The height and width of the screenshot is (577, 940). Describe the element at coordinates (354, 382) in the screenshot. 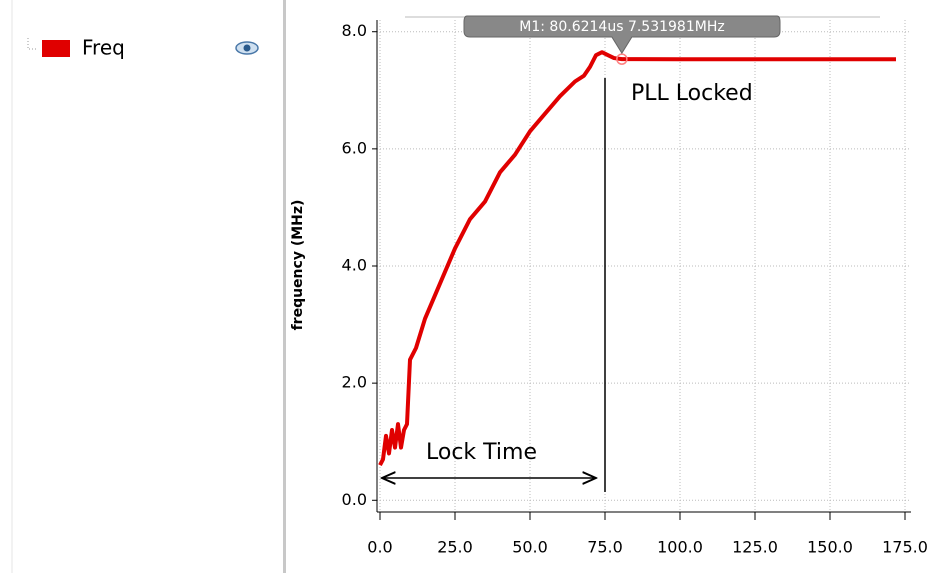

I see `y-tick-label: 2.0` at that location.